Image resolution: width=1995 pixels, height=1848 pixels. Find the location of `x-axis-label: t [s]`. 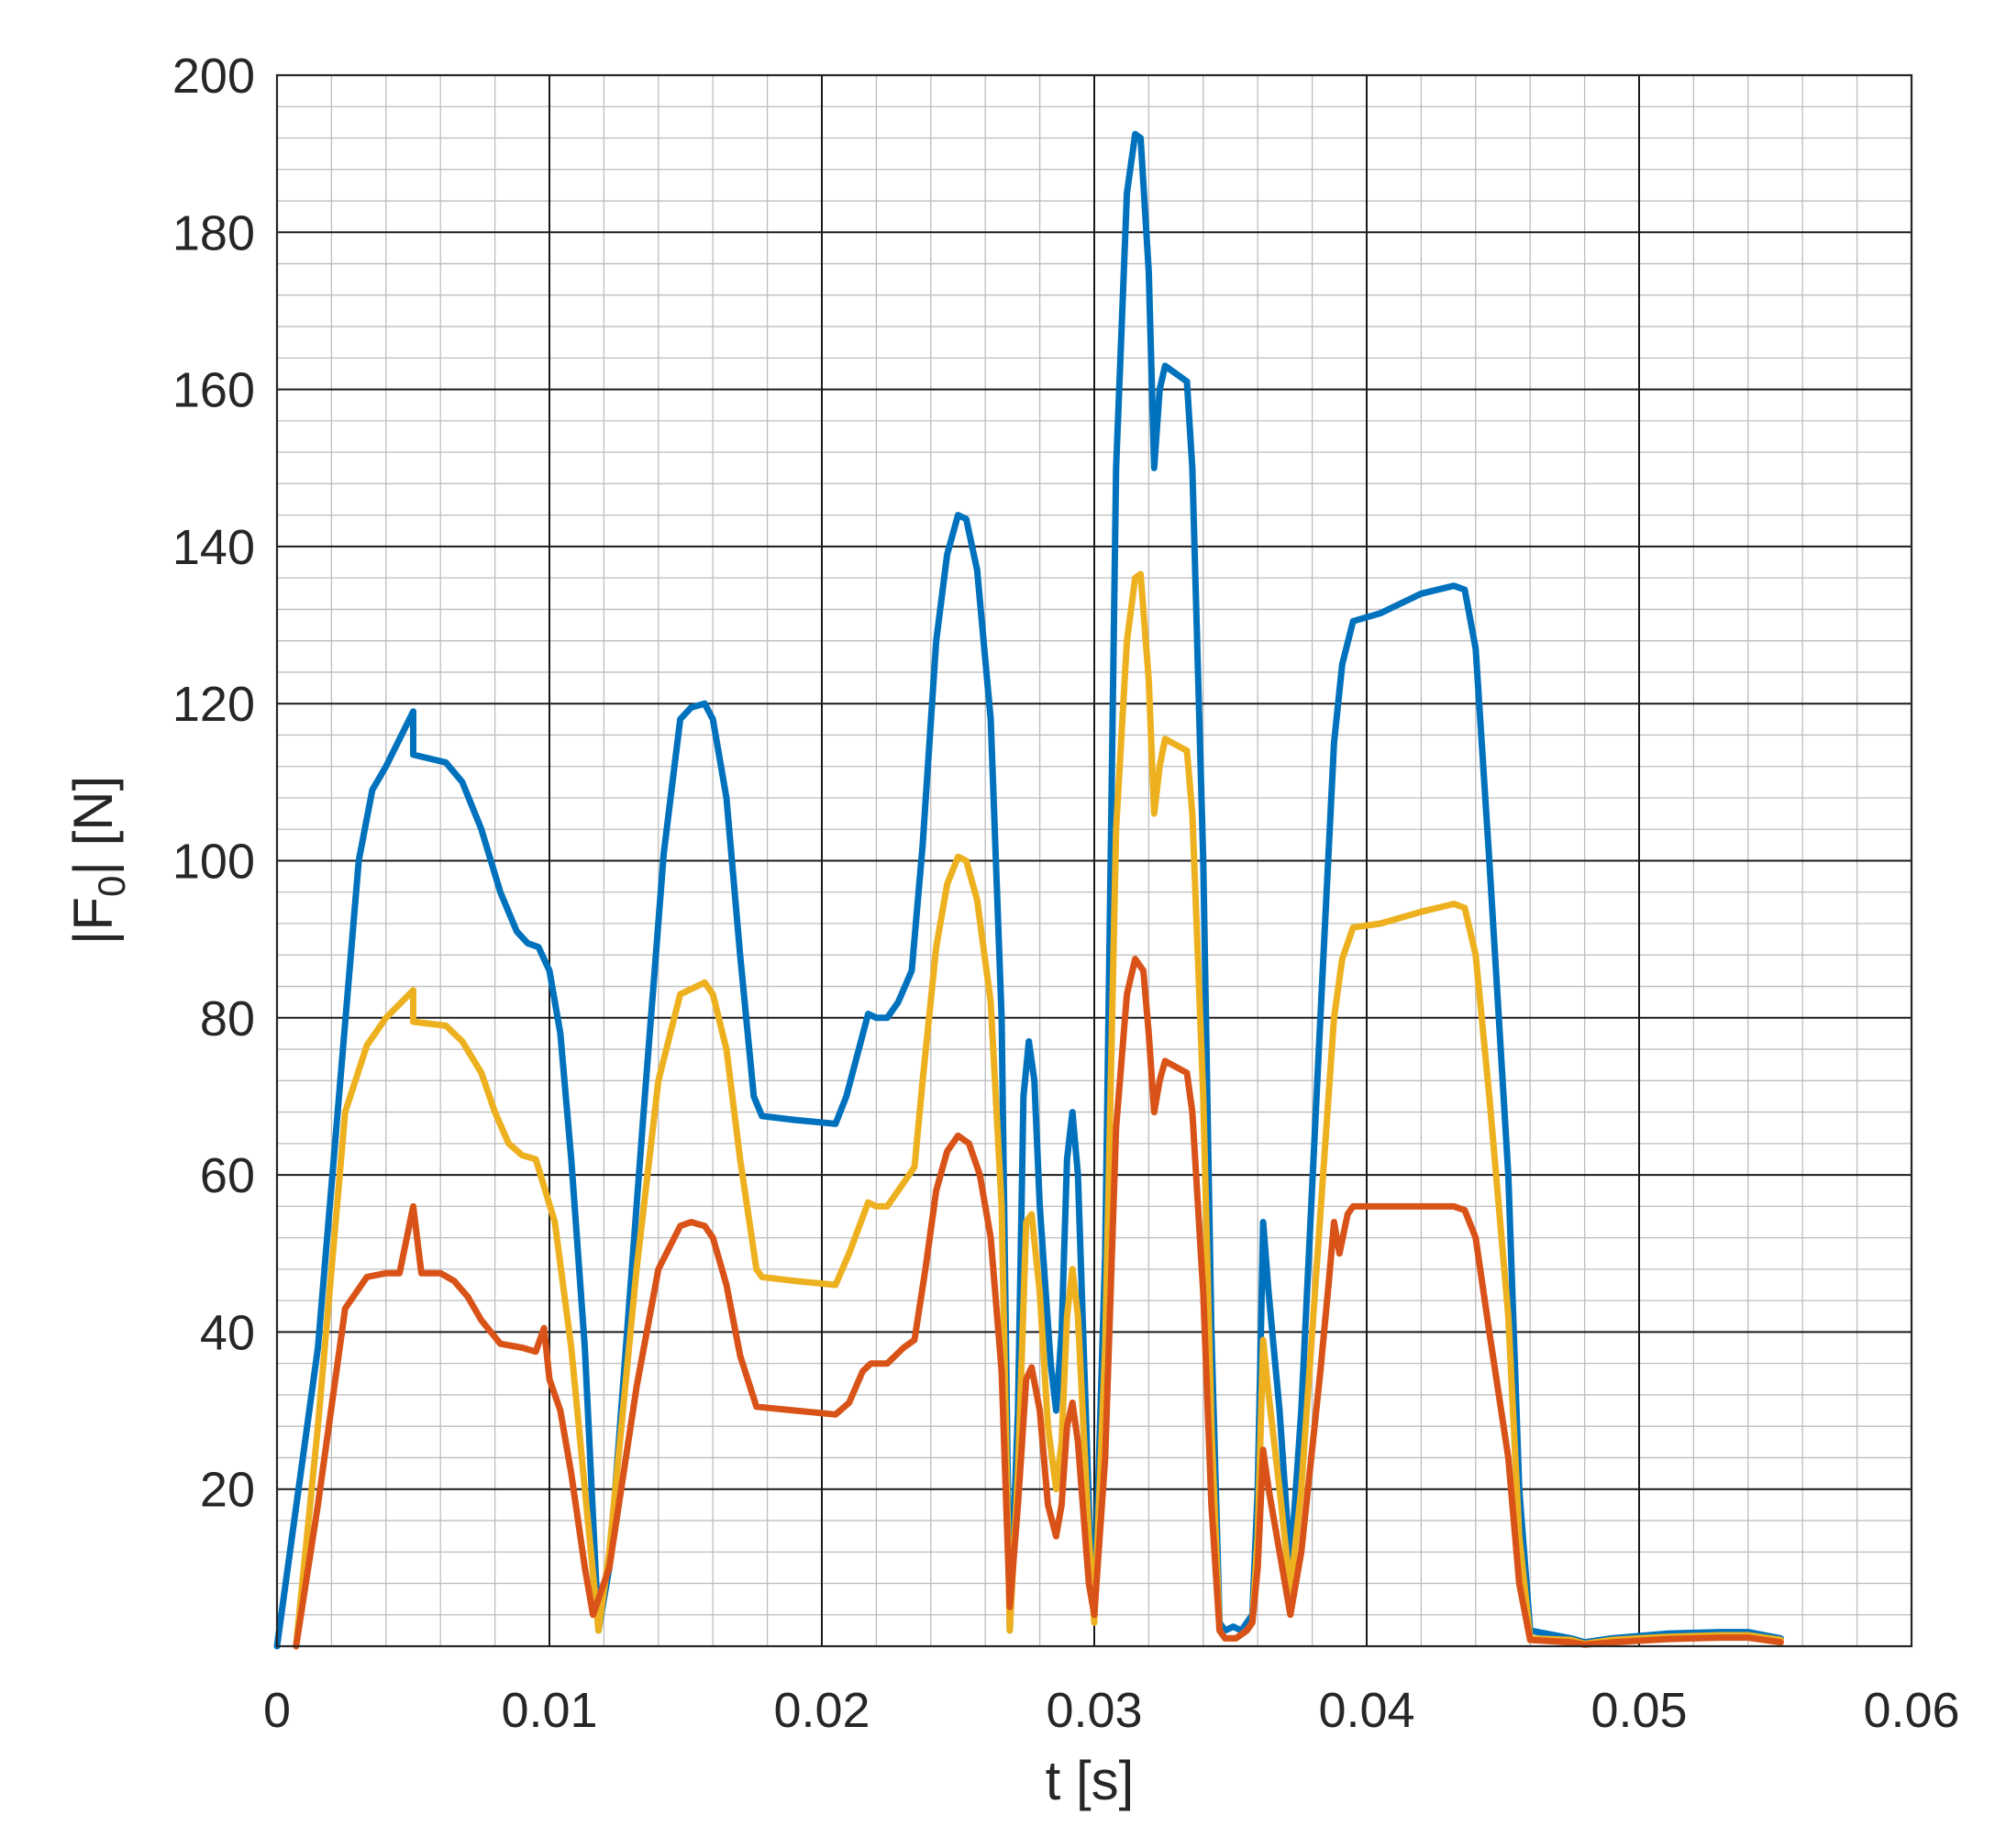

x-axis-label: t [s] is located at coordinates (1090, 1780).